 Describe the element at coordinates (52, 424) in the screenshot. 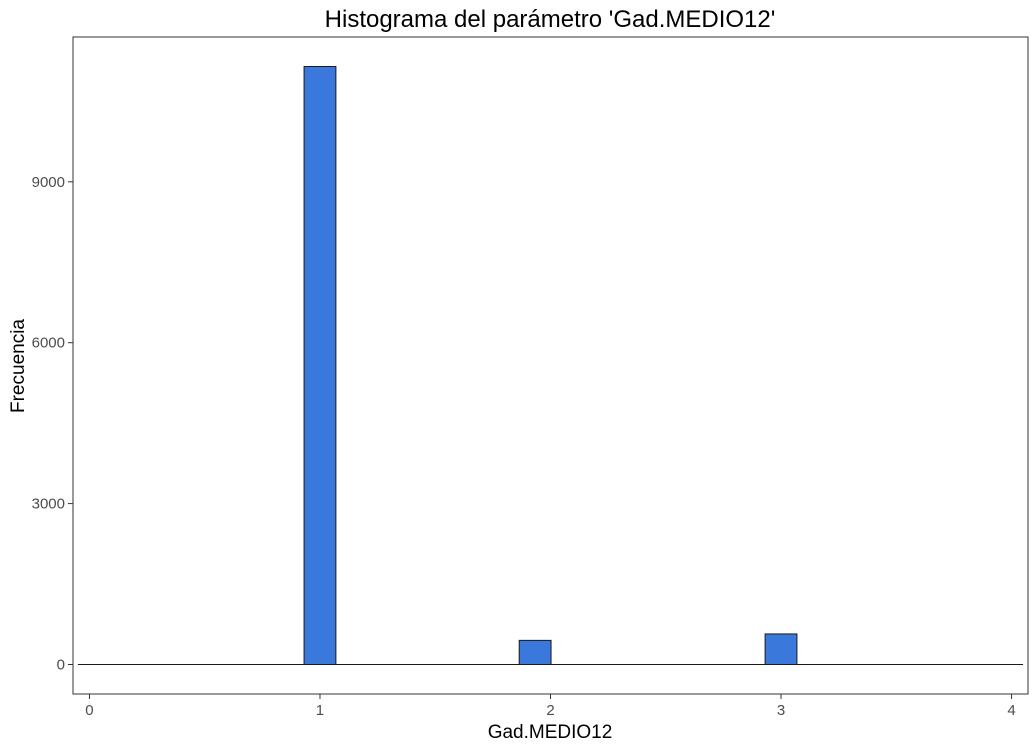

I see `y-axis-ticks: 0 3000 6000 9000` at that location.